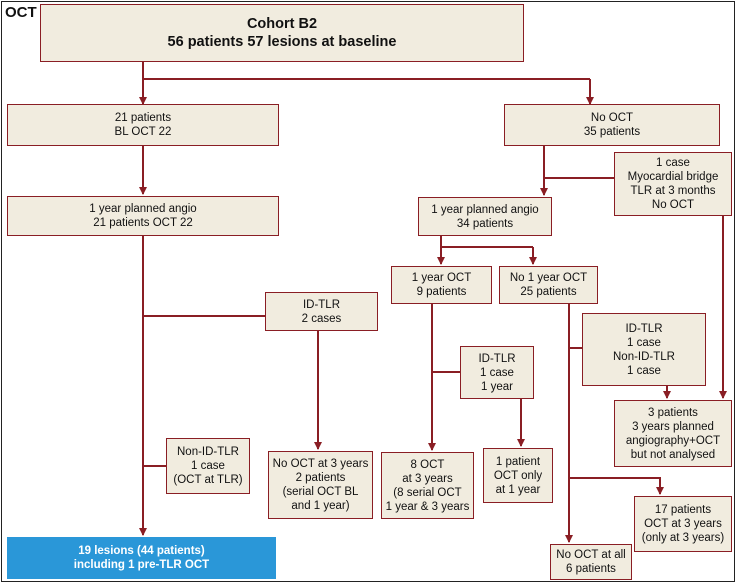 The height and width of the screenshot is (585, 738). I want to click on box-text-line: at 1 year, so click(518, 489).